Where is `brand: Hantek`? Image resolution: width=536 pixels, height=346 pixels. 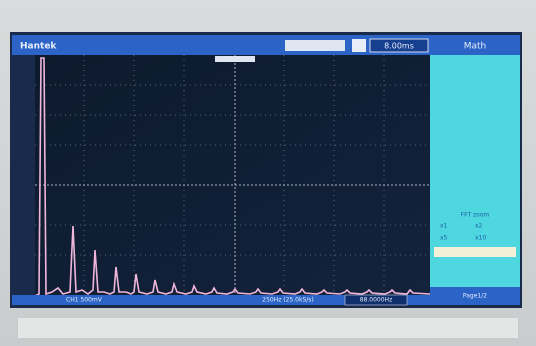 brand: Hantek is located at coordinates (38, 47).